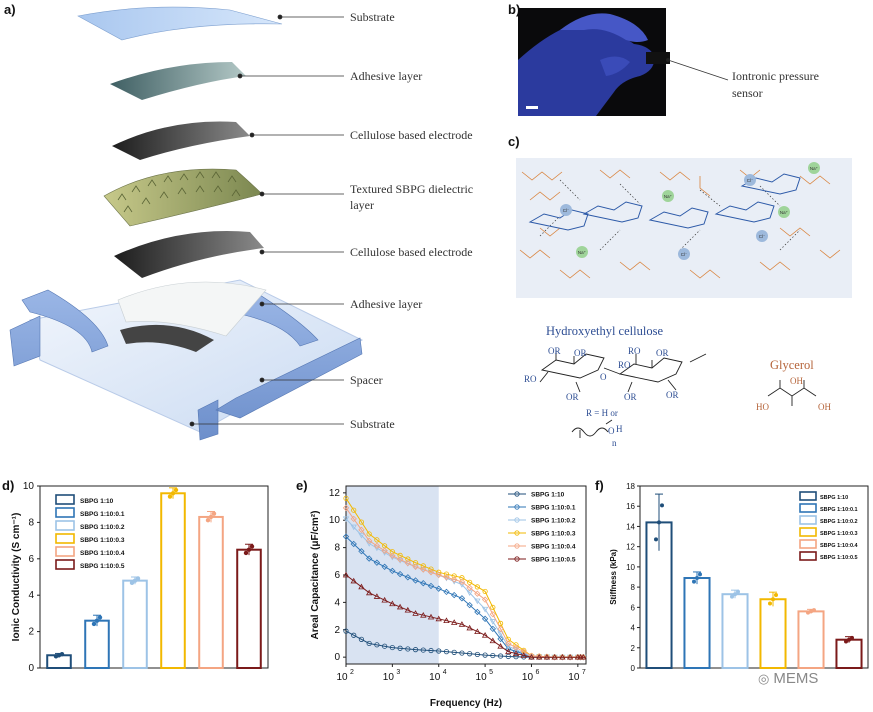 The height and width of the screenshot is (712, 873). Describe the element at coordinates (466, 703) in the screenshot. I see `e-xlabel: Frequency (Hz)` at that location.